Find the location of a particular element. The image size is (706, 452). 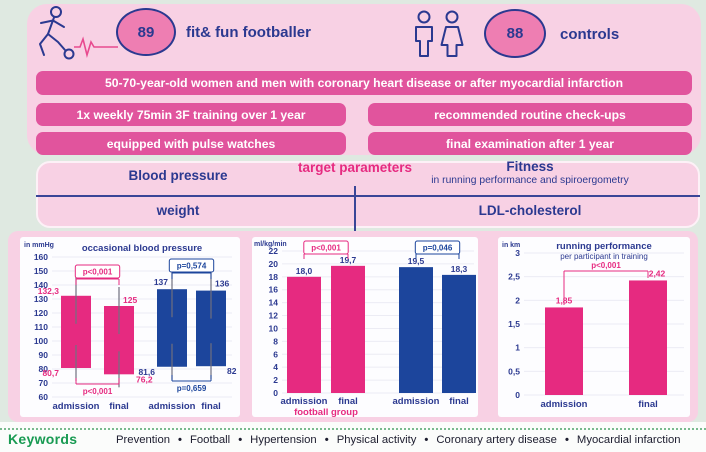

value-label: 19,7 is located at coordinates (348, 260).